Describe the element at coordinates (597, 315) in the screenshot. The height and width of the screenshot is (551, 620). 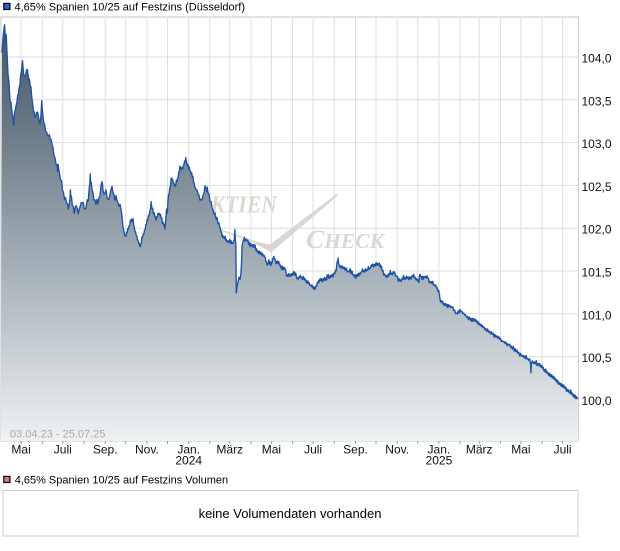
I see `svg-text: 101,0` at that location.